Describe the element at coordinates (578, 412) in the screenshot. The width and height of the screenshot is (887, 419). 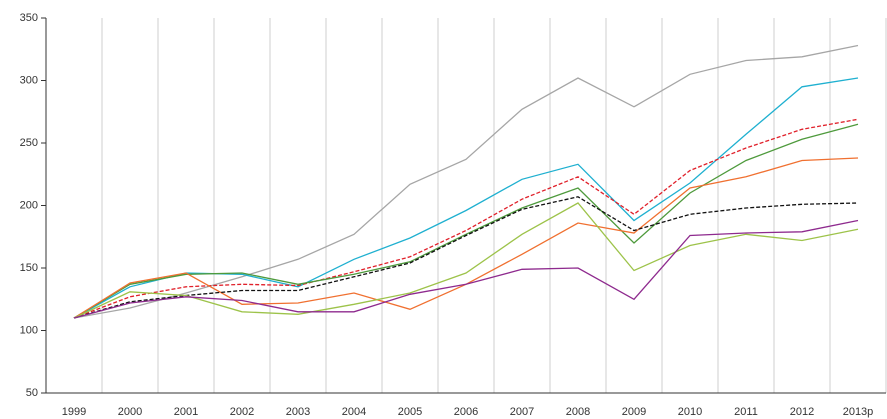
I see `x-tick-label: 2008` at that location.